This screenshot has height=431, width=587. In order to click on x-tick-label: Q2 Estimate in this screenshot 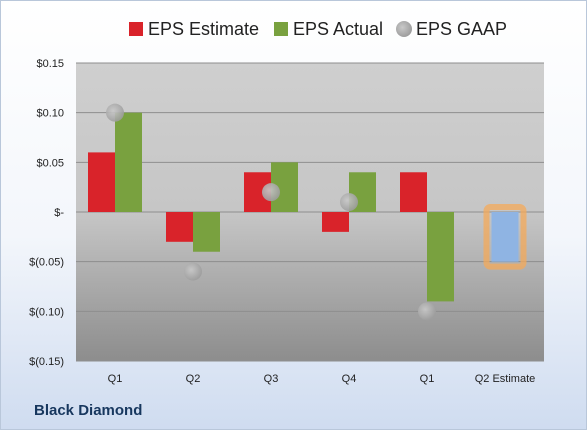, I will do `click(505, 379)`.